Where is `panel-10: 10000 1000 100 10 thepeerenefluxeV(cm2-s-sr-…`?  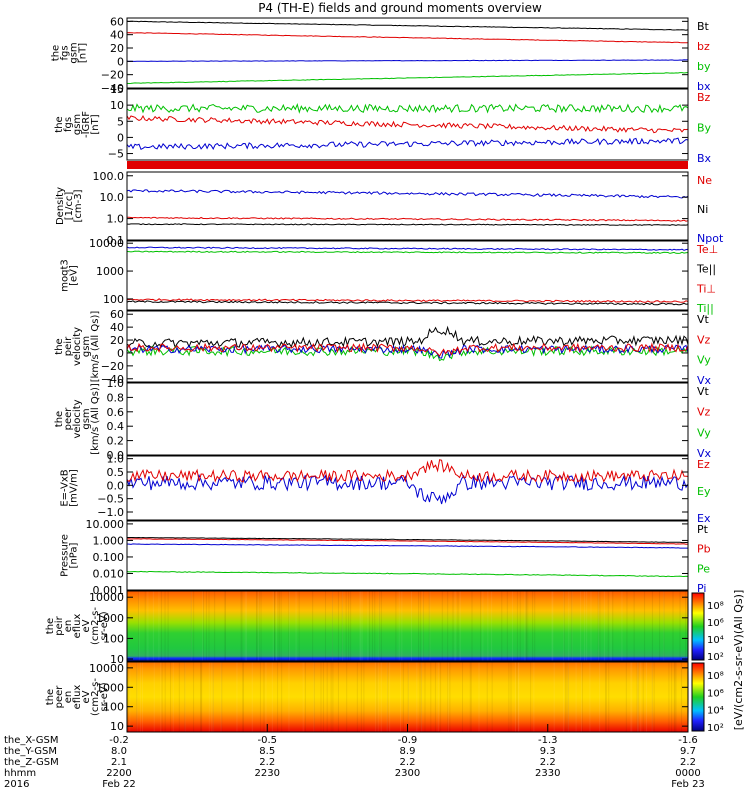
panel-10: 10000 1000 100 10 thepeerenefluxeV(cm2-s-sr-… is located at coordinates (367, 697).